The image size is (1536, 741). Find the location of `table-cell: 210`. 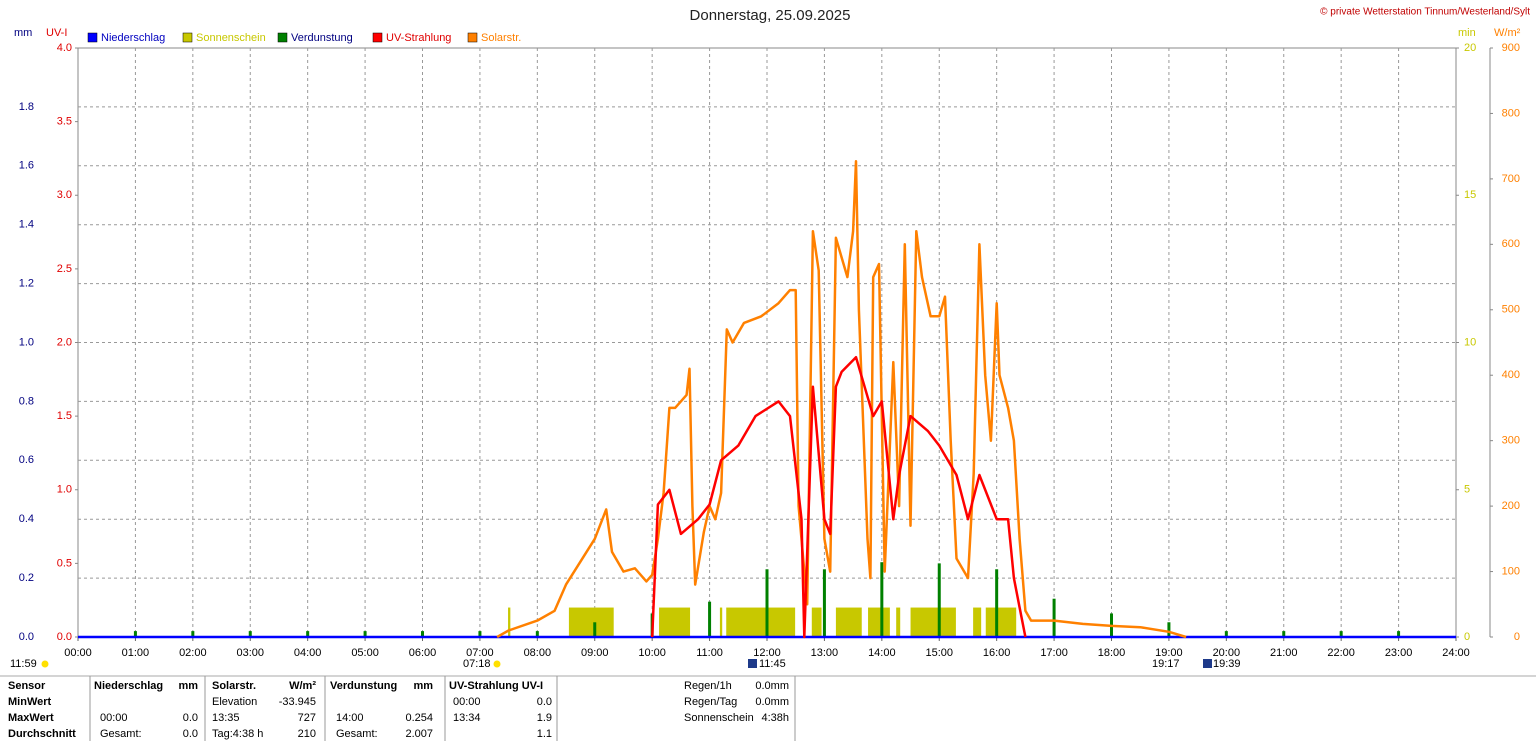

table-cell: 210 is located at coordinates (307, 734).